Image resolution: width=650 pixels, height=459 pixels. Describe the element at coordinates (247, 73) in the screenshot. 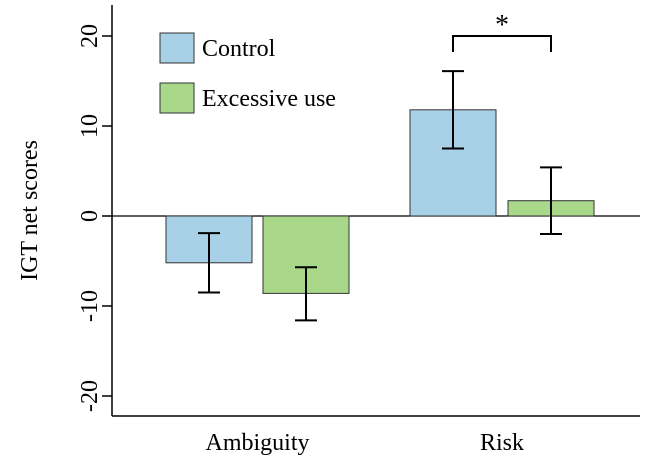

I see `legend: Control Excessive use` at that location.